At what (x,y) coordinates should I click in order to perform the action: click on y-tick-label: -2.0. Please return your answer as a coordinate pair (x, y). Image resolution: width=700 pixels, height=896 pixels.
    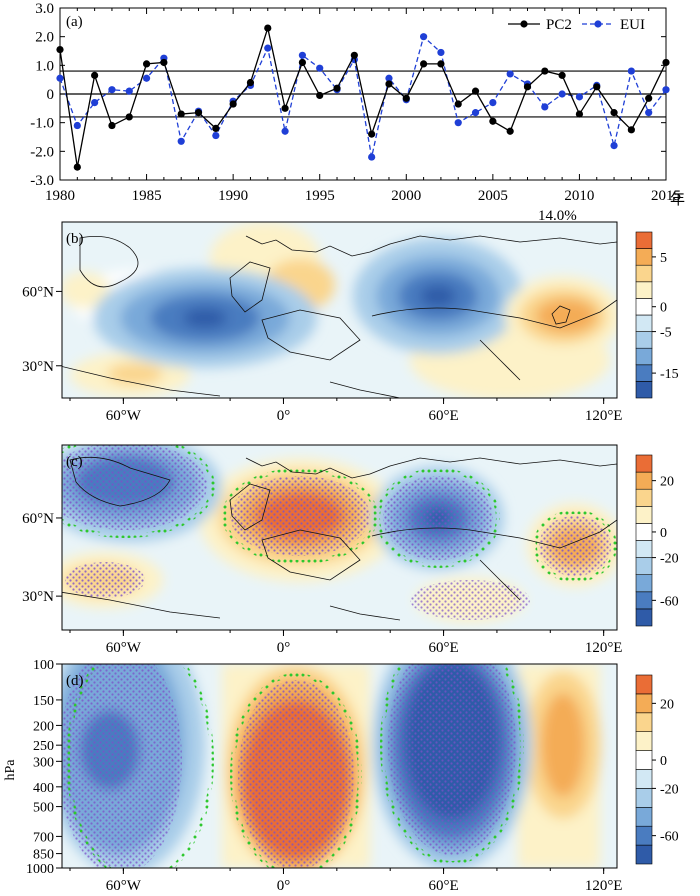
    Looking at the image, I should click on (42, 152).